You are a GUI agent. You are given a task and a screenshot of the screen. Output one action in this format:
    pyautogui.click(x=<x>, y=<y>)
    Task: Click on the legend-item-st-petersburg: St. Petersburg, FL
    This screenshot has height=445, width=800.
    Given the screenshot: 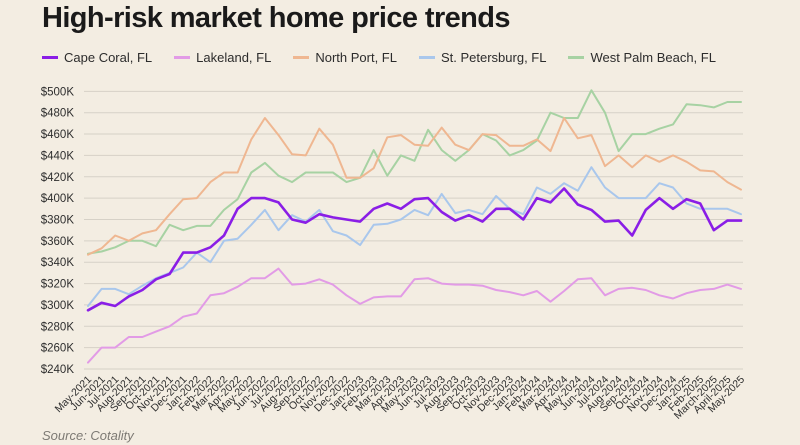 What is the action you would take?
    pyautogui.click(x=482, y=57)
    